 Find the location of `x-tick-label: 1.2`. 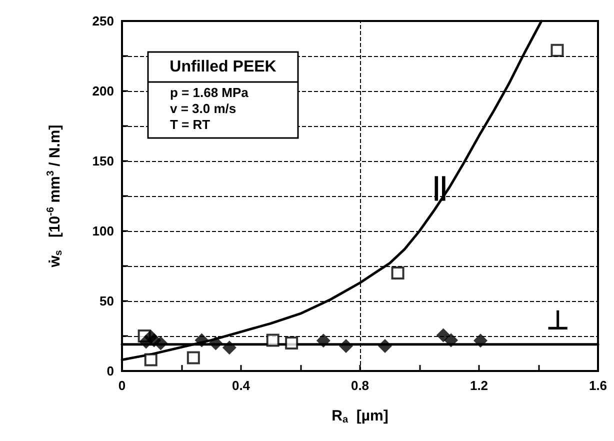

x-tick-label: 1.2 is located at coordinates (479, 385).